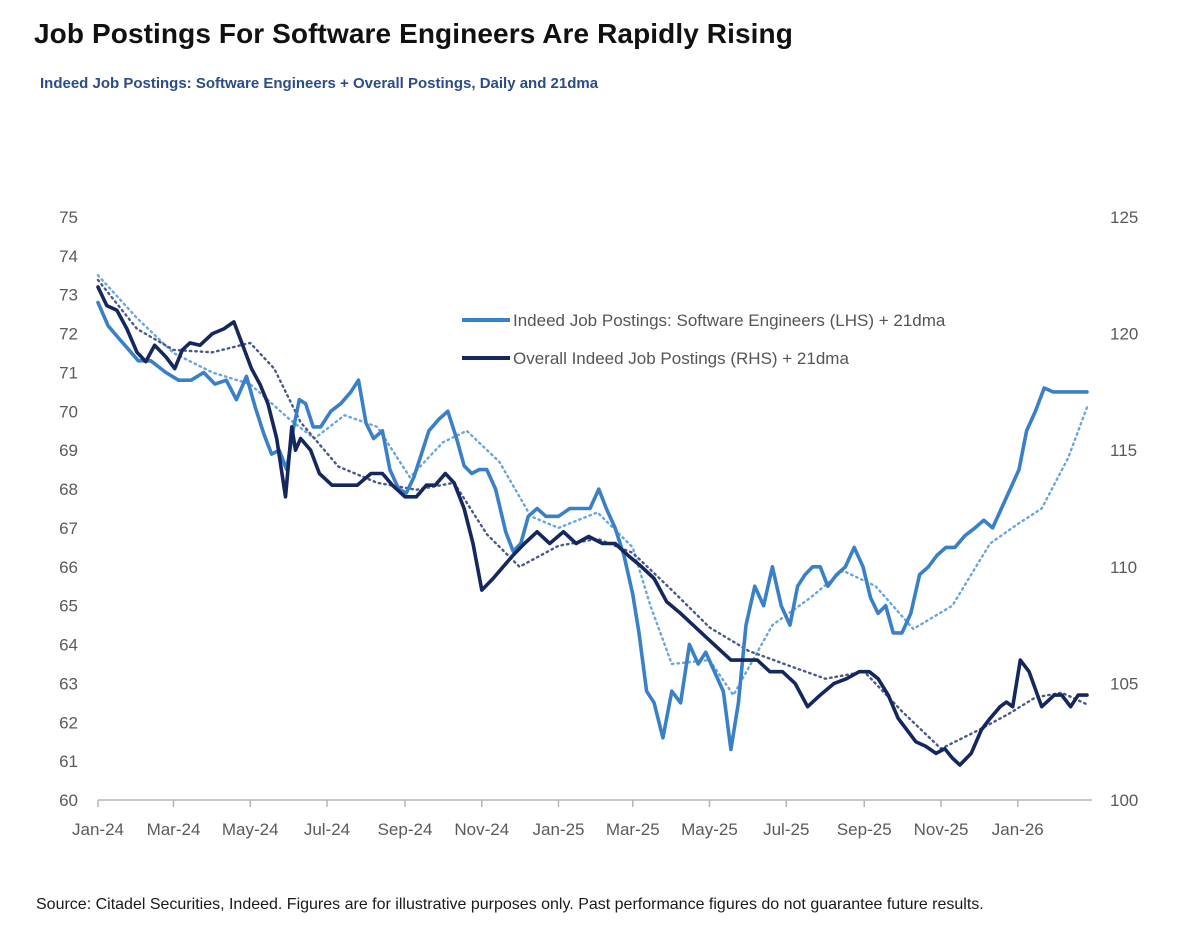  Describe the element at coordinates (68, 334) in the screenshot. I see `y-left-tick-label: 72` at that location.